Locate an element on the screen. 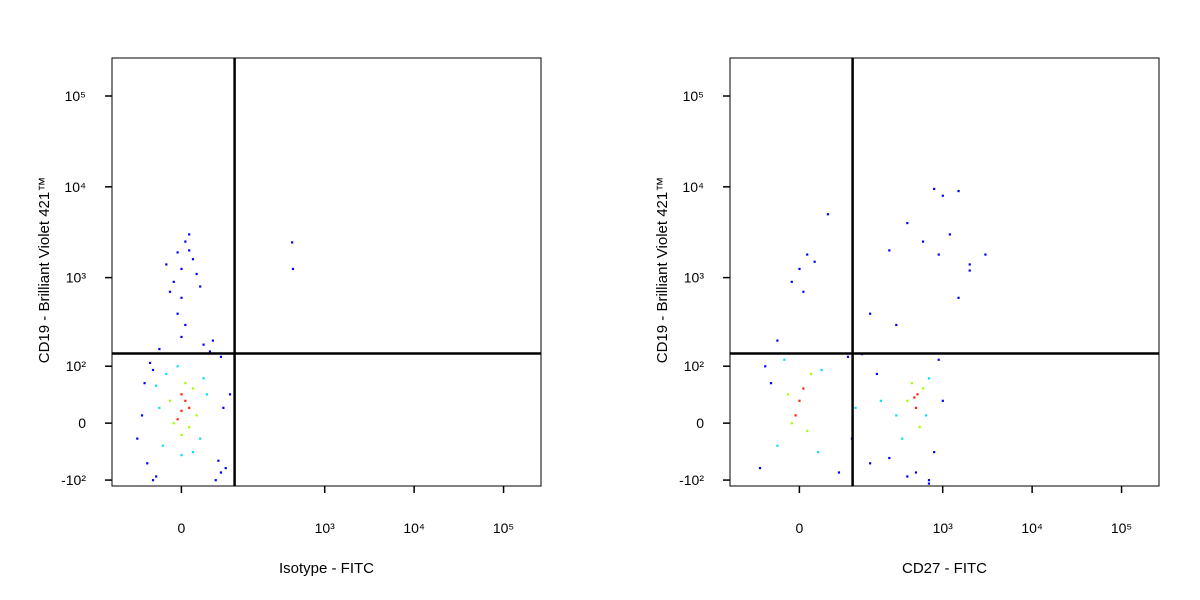  y-tick-label: 10² is located at coordinates (76, 366).